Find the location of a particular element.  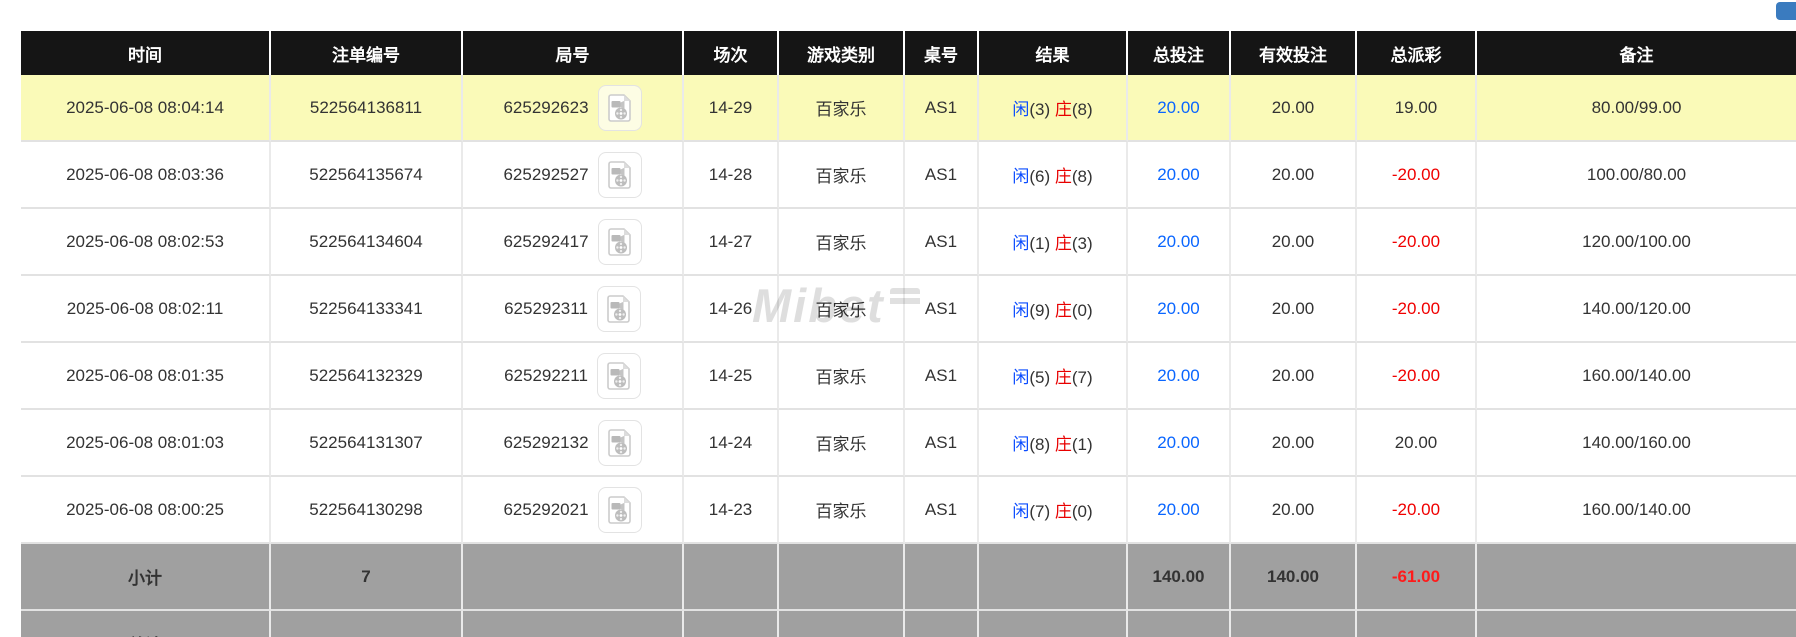

cell-round_id: 625292211 is located at coordinates (573, 376).